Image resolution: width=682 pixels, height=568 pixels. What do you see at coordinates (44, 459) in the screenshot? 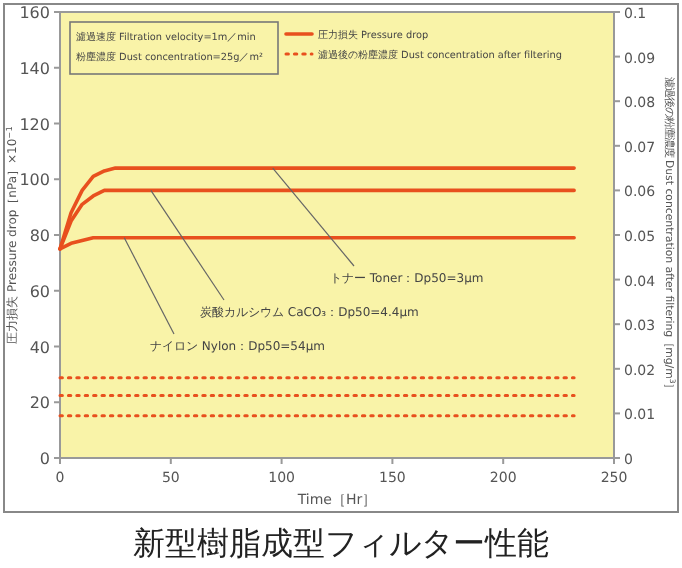
I see `y-tick-label: 0` at bounding box center [44, 459].